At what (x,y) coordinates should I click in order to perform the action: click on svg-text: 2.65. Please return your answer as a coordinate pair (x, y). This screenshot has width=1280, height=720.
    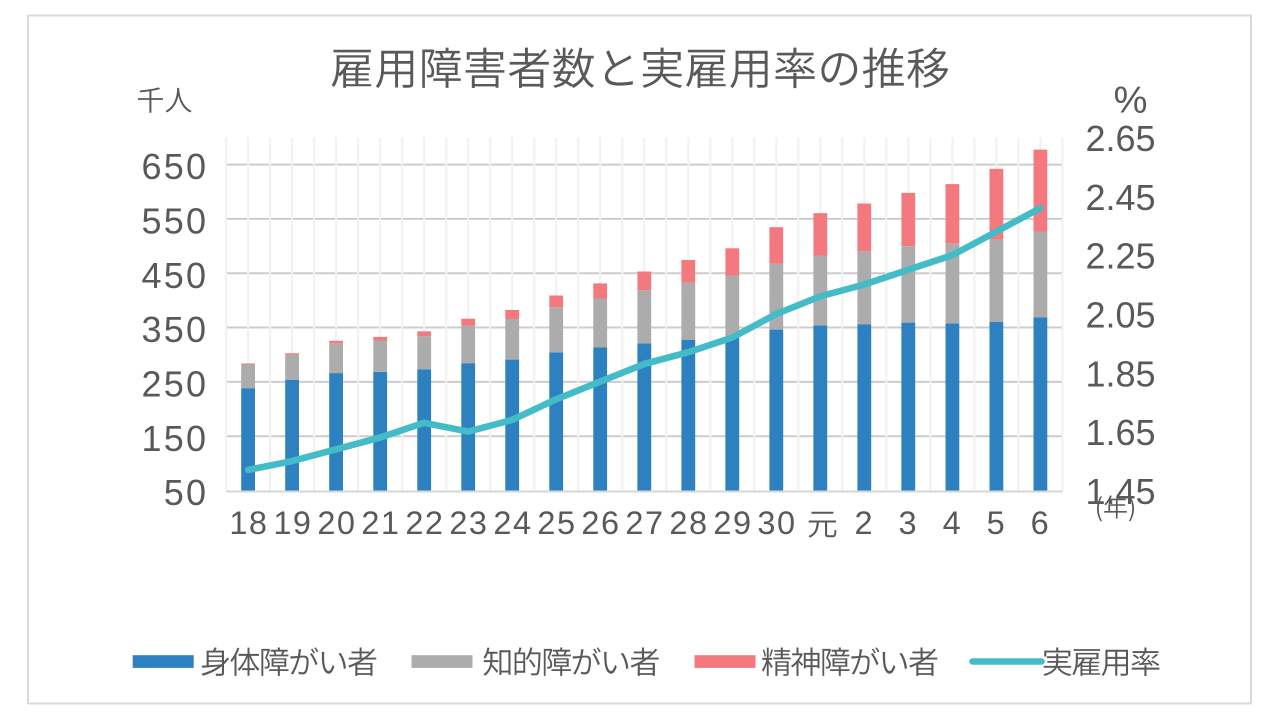
    Looking at the image, I should click on (1121, 138).